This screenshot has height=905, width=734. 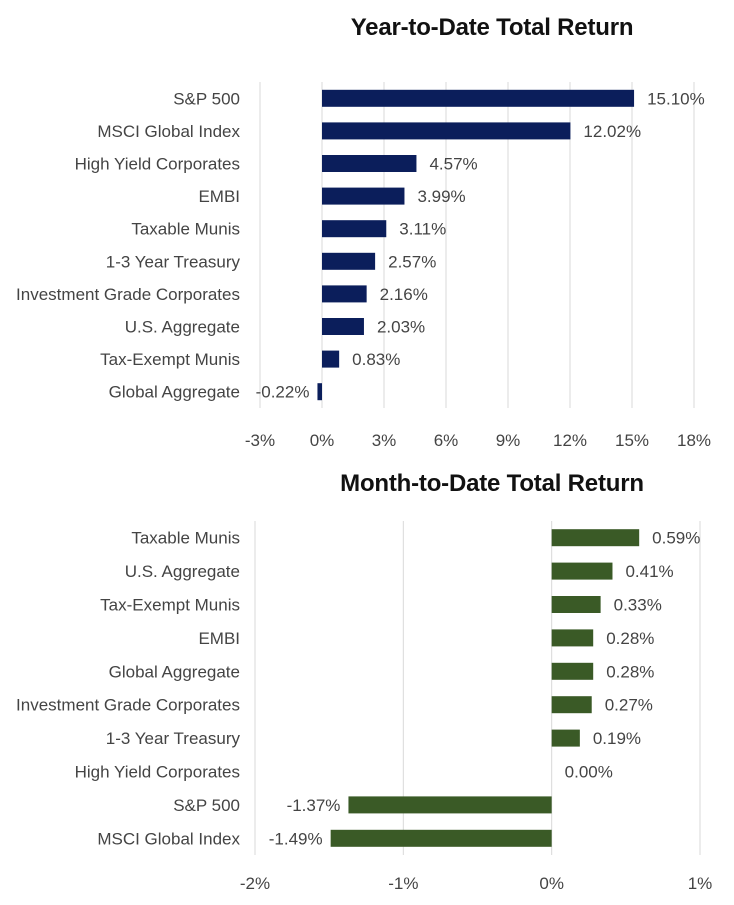 I want to click on data-label: 3.99%, so click(x=441, y=196).